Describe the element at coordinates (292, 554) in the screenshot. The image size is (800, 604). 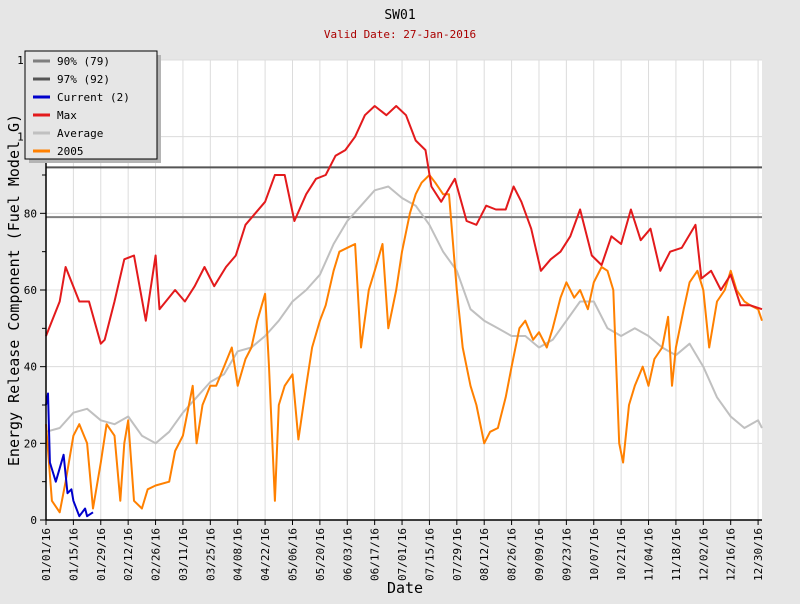
I see `x-tick-label: 05/06/16` at that location.